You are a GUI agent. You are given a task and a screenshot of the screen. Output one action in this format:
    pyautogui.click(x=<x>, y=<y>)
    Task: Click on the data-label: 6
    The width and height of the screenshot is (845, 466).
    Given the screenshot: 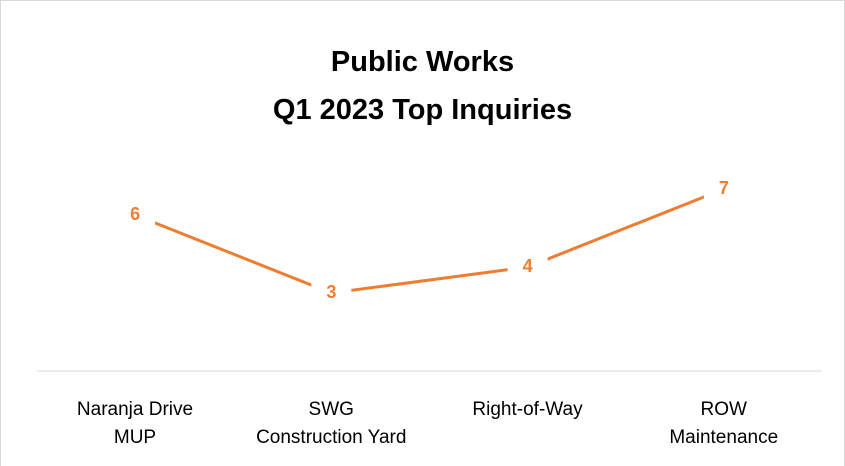 What is the action you would take?
    pyautogui.click(x=135, y=214)
    